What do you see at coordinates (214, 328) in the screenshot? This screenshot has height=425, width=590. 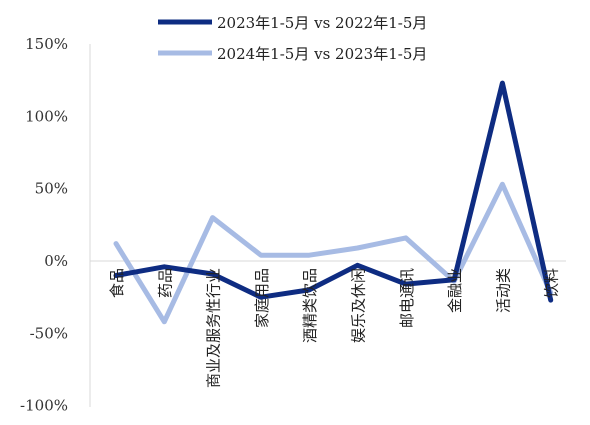 I see `x-tick-label: 商业及服务性行业` at bounding box center [214, 328].